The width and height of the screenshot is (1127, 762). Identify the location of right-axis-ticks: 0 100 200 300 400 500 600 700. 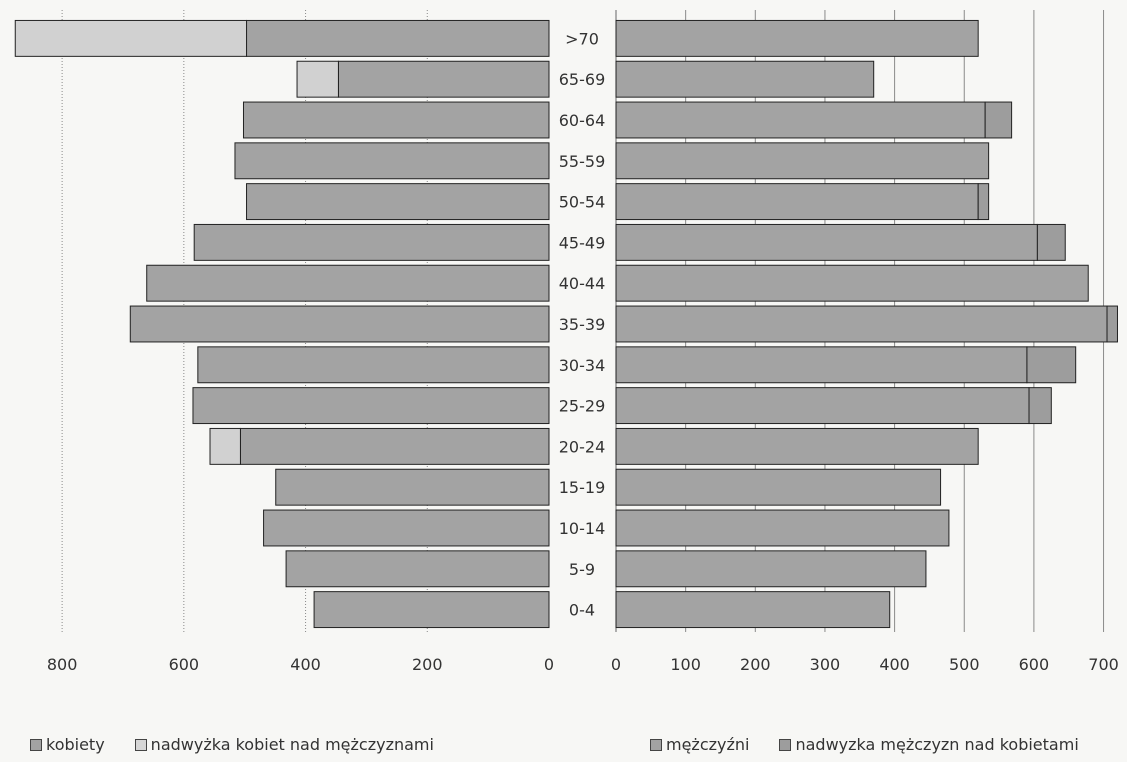
(865, 664).